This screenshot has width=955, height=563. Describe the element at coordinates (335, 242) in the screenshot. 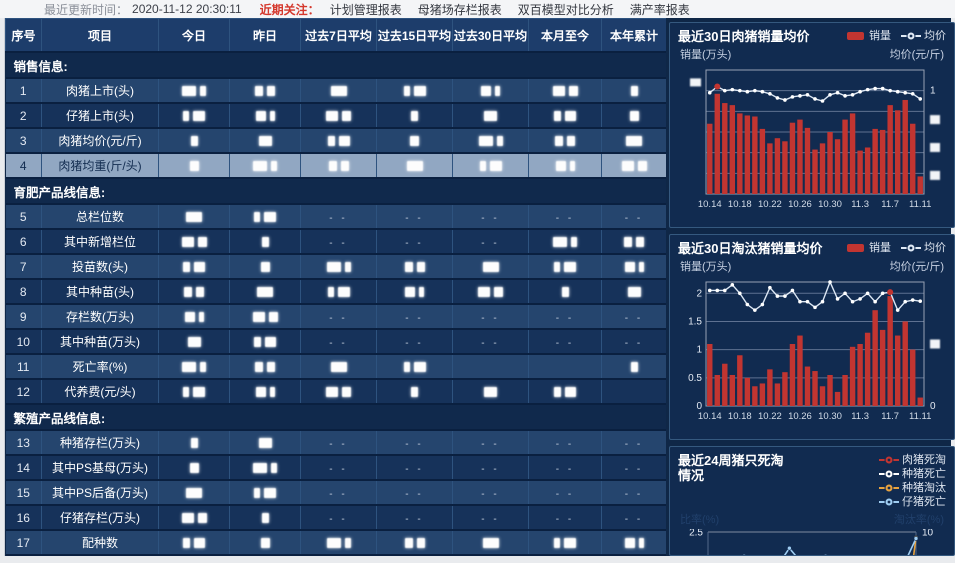

I see `table-row-6: 6 其中新增栏位 - - - - - -` at that location.